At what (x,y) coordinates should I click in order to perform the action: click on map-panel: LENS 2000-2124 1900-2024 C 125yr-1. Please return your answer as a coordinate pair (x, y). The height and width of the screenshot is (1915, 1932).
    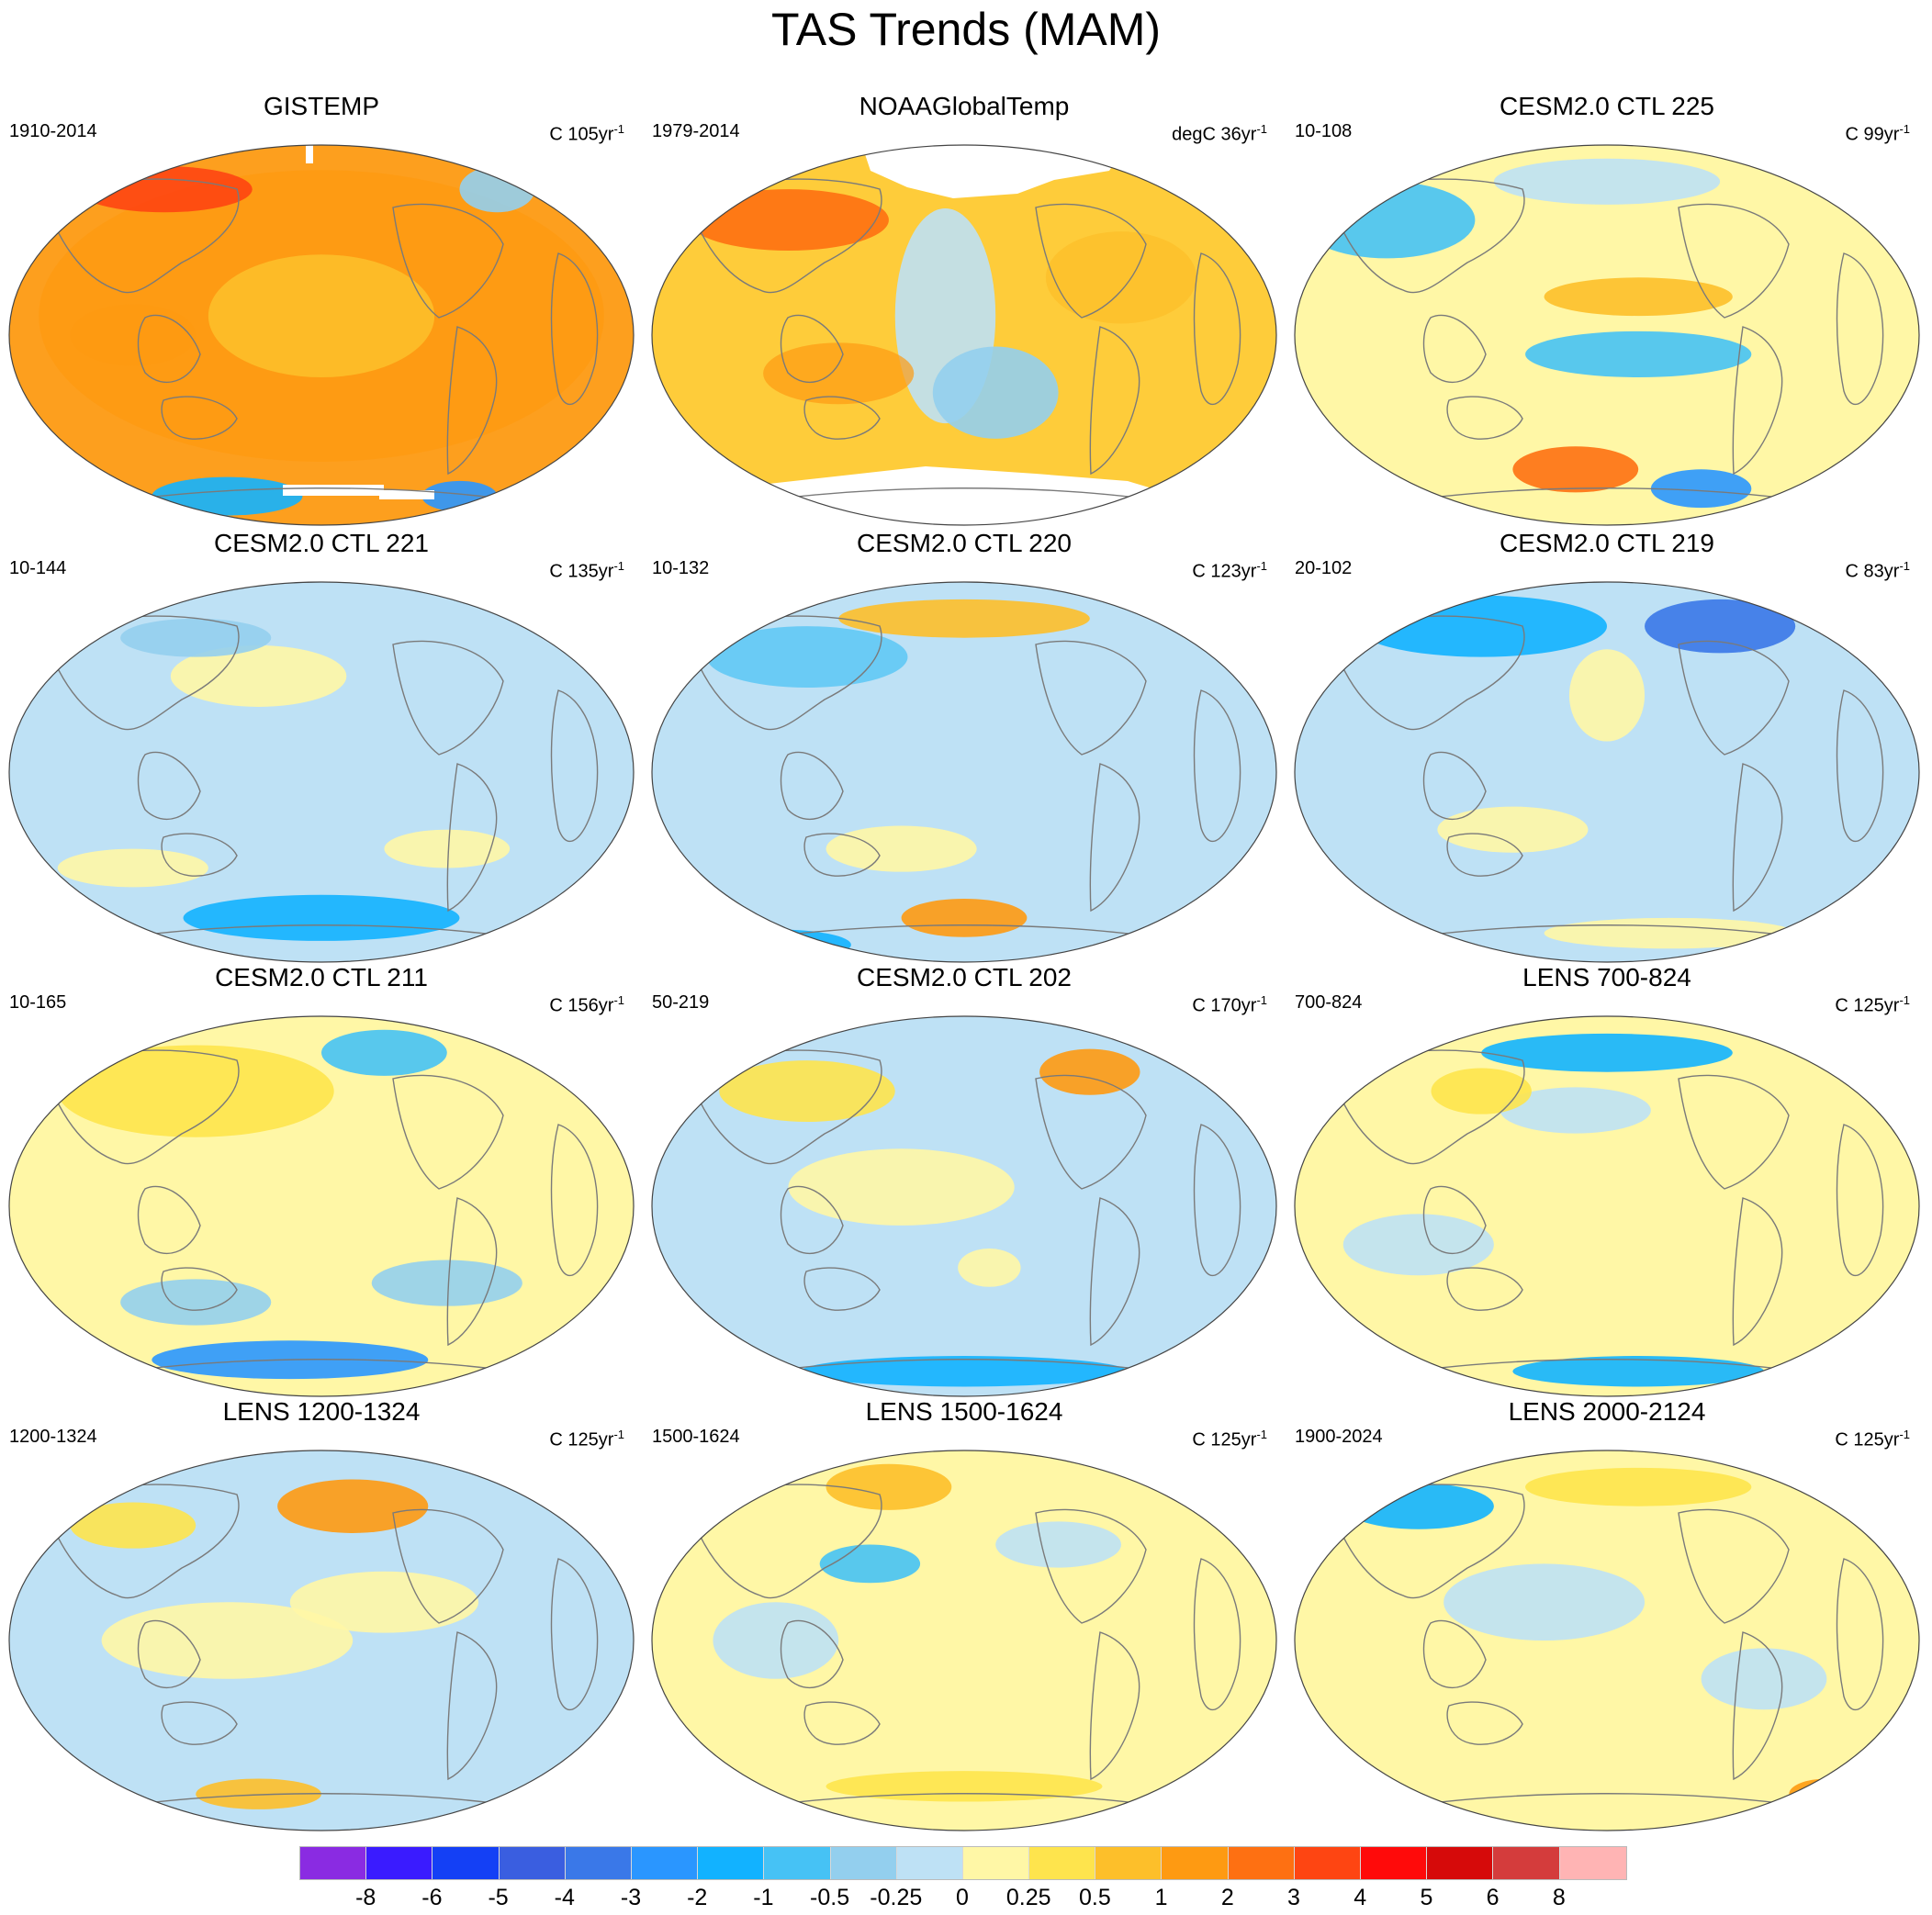
    Looking at the image, I should click on (1607, 1614).